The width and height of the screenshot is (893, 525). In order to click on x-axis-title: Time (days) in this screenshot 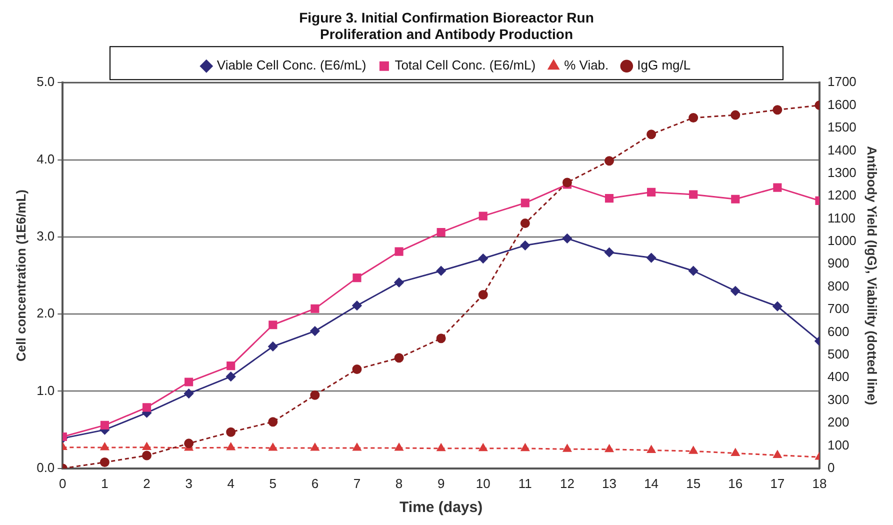, I will do `click(441, 507)`.